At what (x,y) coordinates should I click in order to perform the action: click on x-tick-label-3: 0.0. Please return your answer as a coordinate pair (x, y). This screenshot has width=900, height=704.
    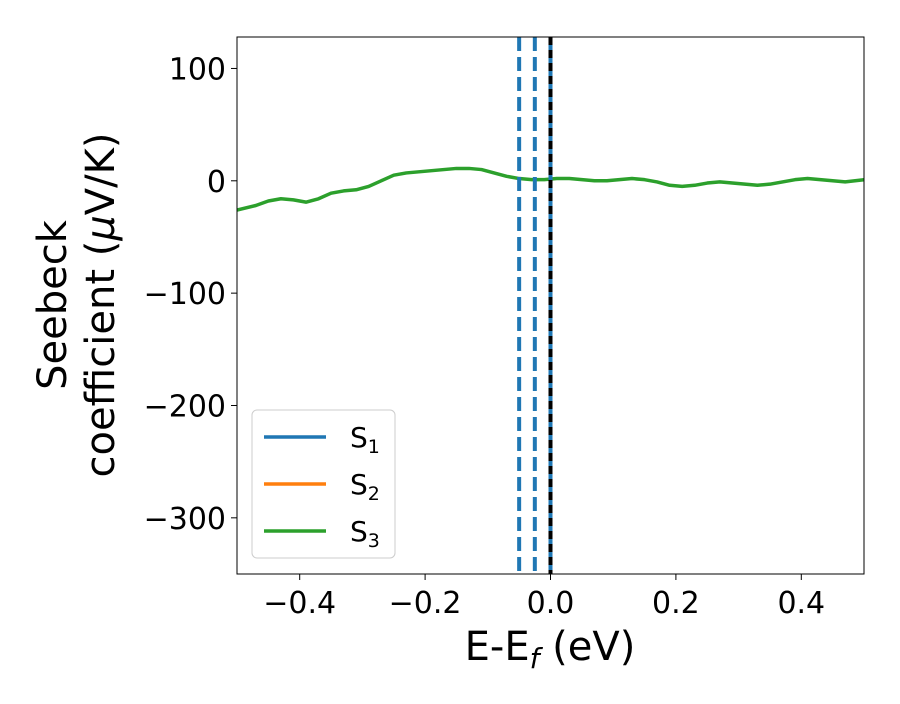
    Looking at the image, I should click on (551, 603).